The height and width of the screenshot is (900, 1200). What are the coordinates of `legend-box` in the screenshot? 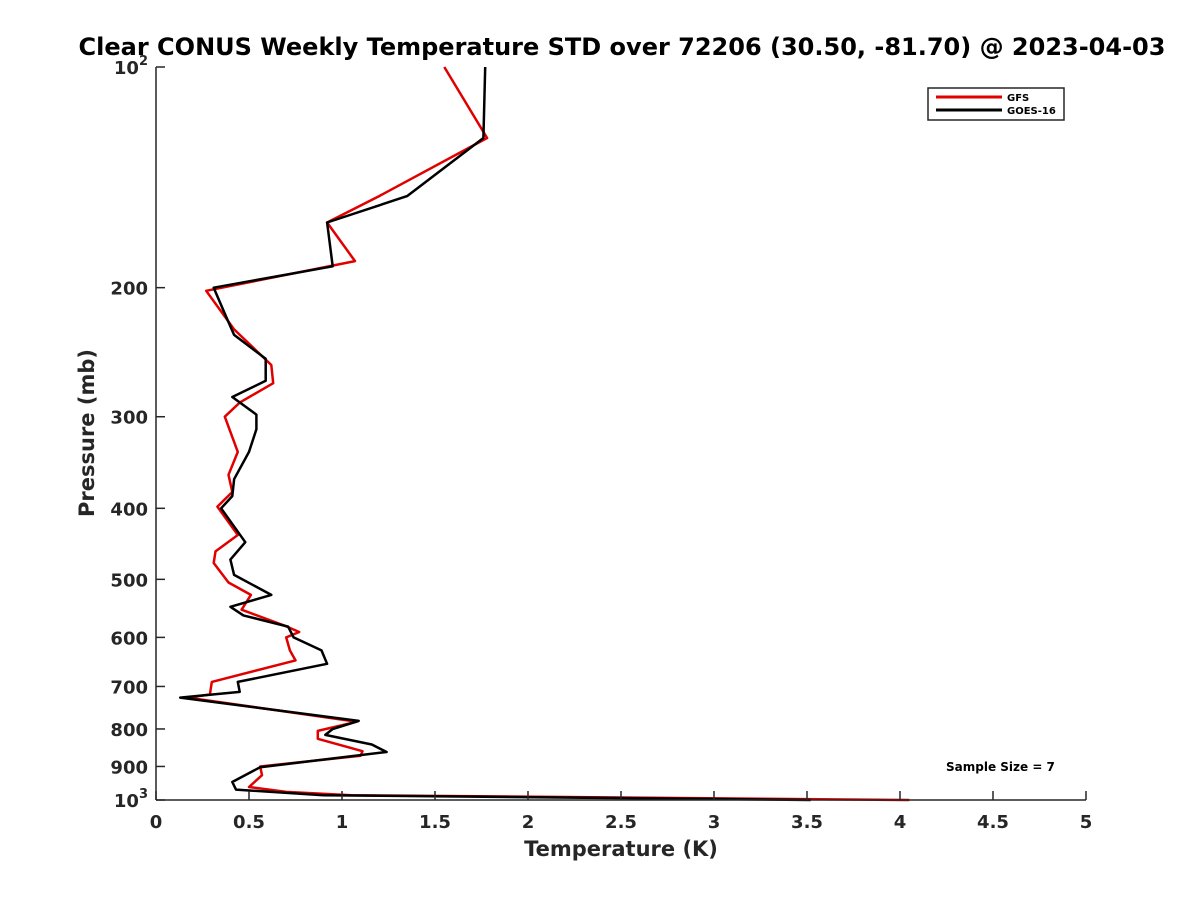 It's located at (996, 104).